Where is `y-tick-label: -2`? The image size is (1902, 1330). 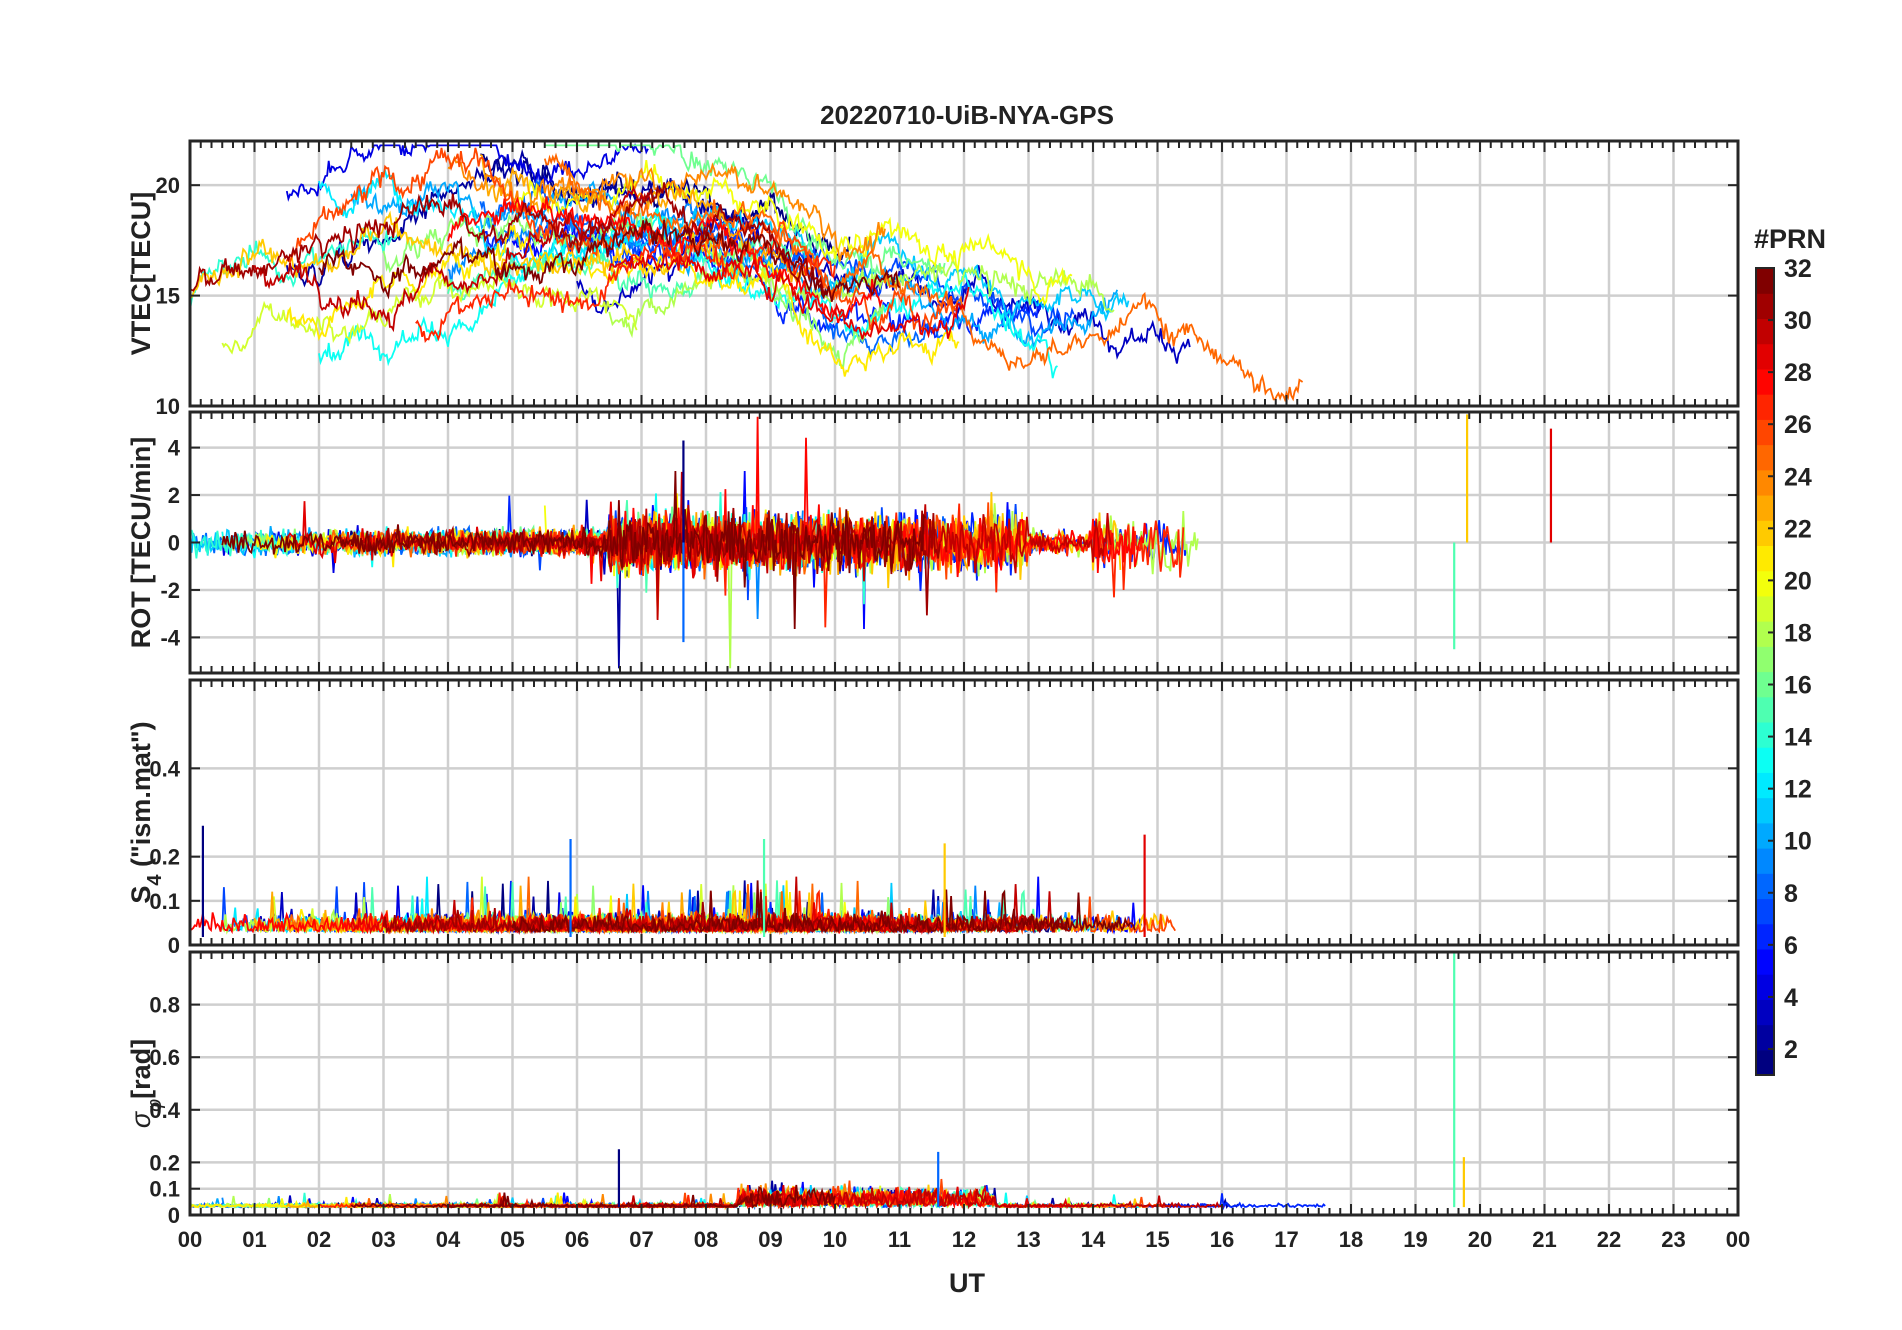
y-tick-label: -2 is located at coordinates (170, 590).